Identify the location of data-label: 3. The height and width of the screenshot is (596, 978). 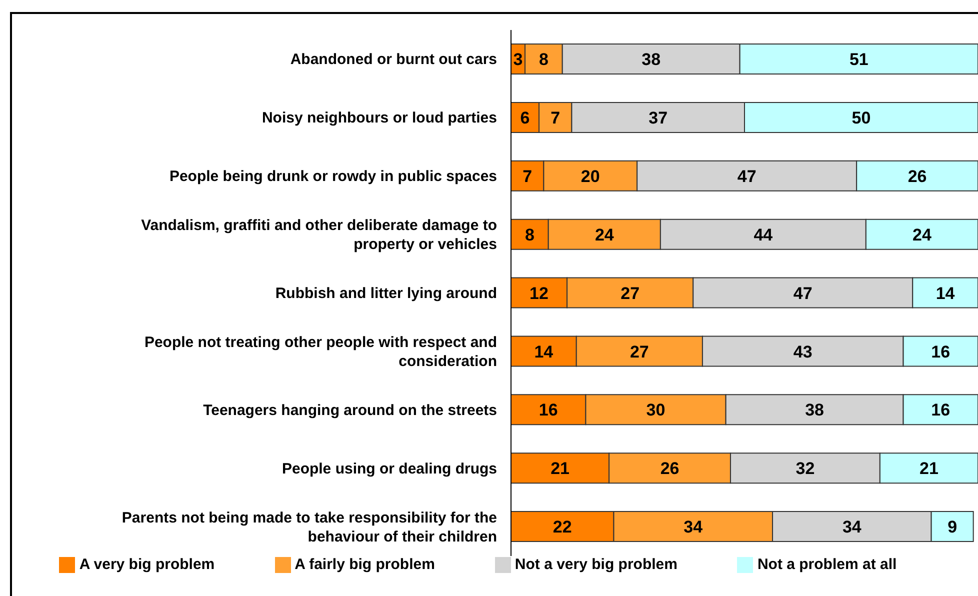
(518, 60).